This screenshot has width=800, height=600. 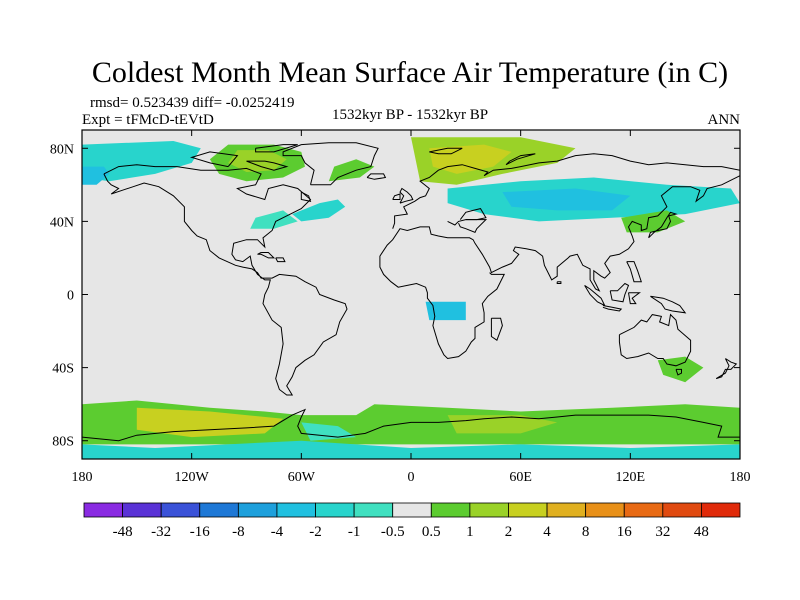 What do you see at coordinates (63, 369) in the screenshot?
I see `y-tick-label: 40S` at bounding box center [63, 369].